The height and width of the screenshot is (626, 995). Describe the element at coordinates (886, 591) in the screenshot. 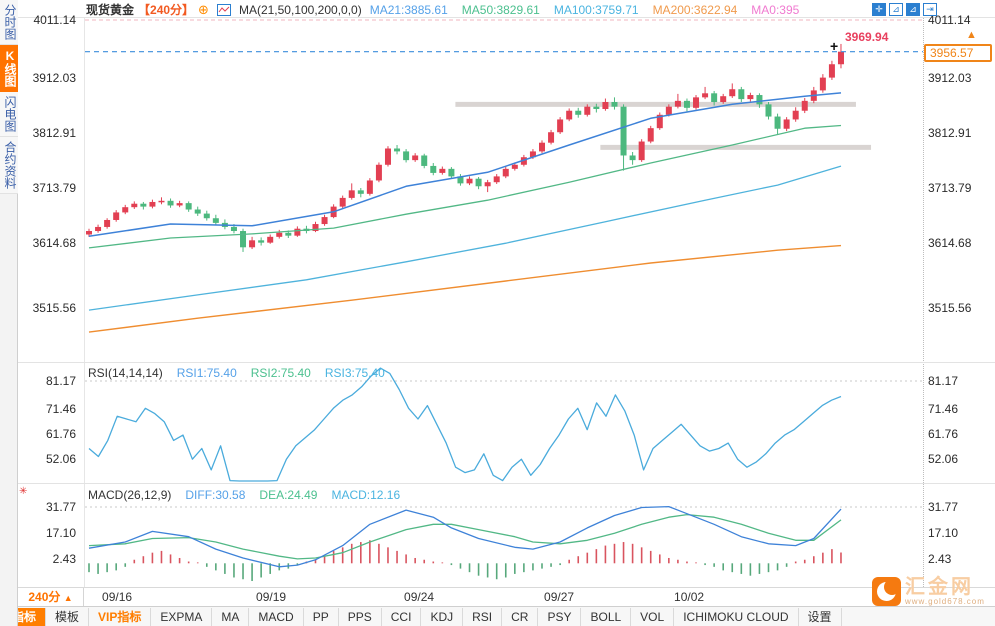

I see `logo-icon` at that location.